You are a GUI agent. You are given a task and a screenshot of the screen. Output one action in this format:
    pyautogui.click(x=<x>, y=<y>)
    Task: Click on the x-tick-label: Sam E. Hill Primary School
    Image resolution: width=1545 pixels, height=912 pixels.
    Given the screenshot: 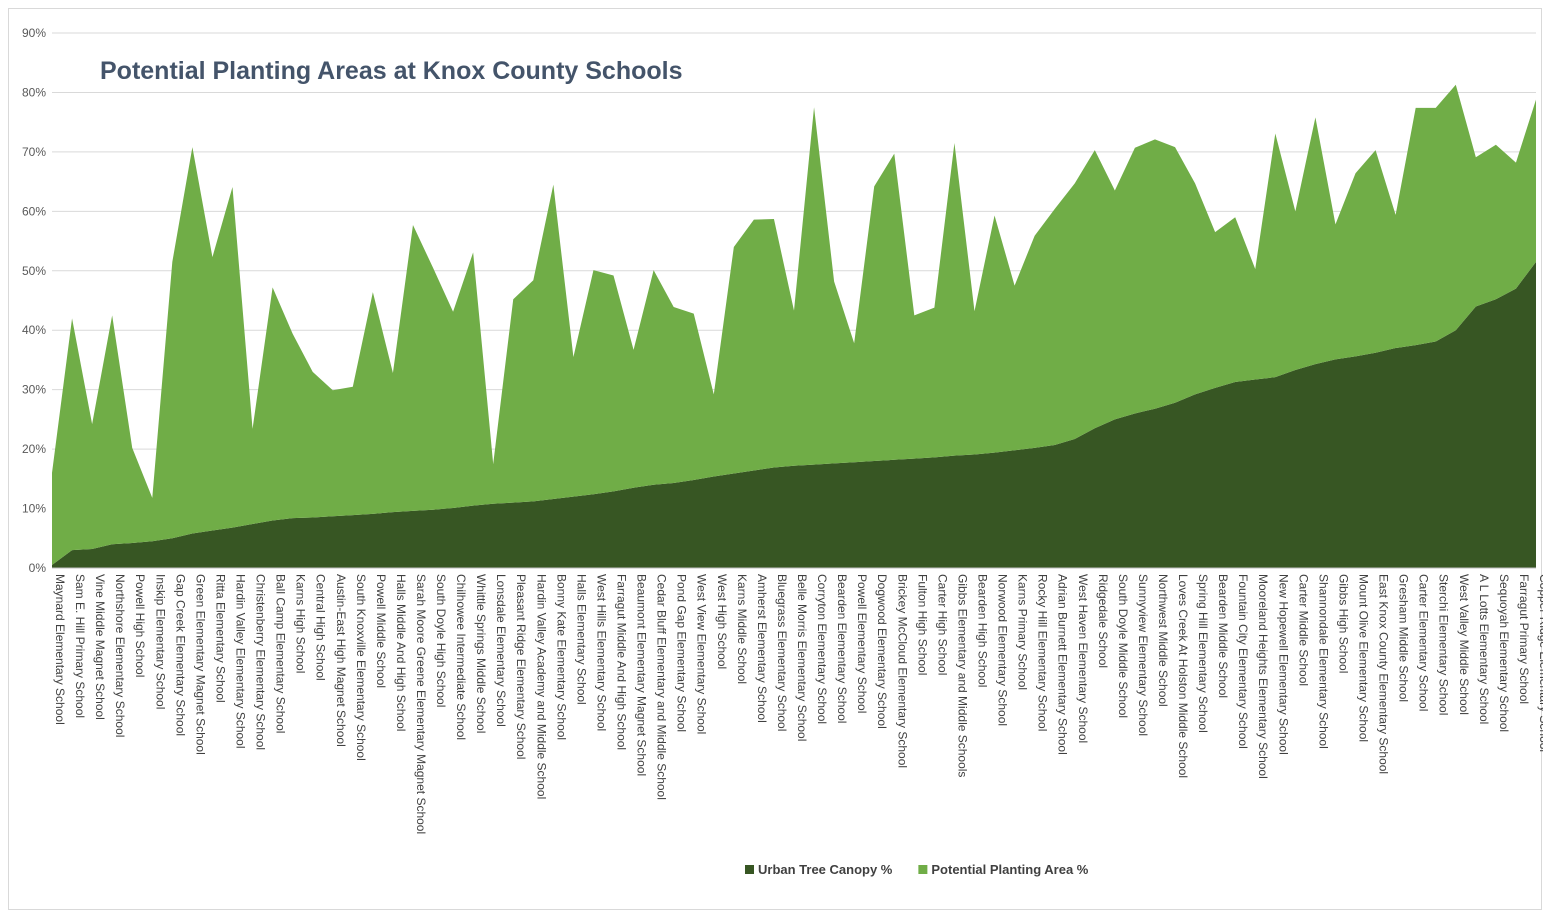 What is the action you would take?
    pyautogui.click(x=80, y=646)
    